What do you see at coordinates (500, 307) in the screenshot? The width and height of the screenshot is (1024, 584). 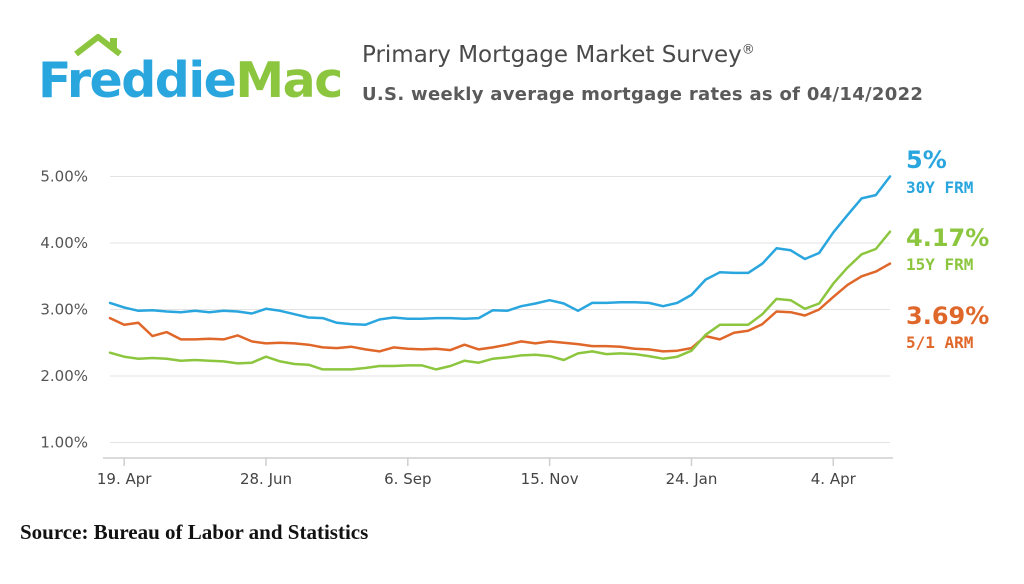 I see `series-line-5-1-arm` at bounding box center [500, 307].